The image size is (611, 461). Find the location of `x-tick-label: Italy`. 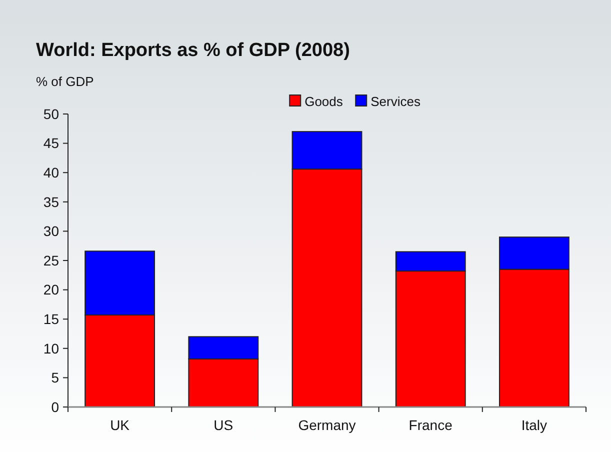

x-tick-label: Italy is located at coordinates (534, 425).